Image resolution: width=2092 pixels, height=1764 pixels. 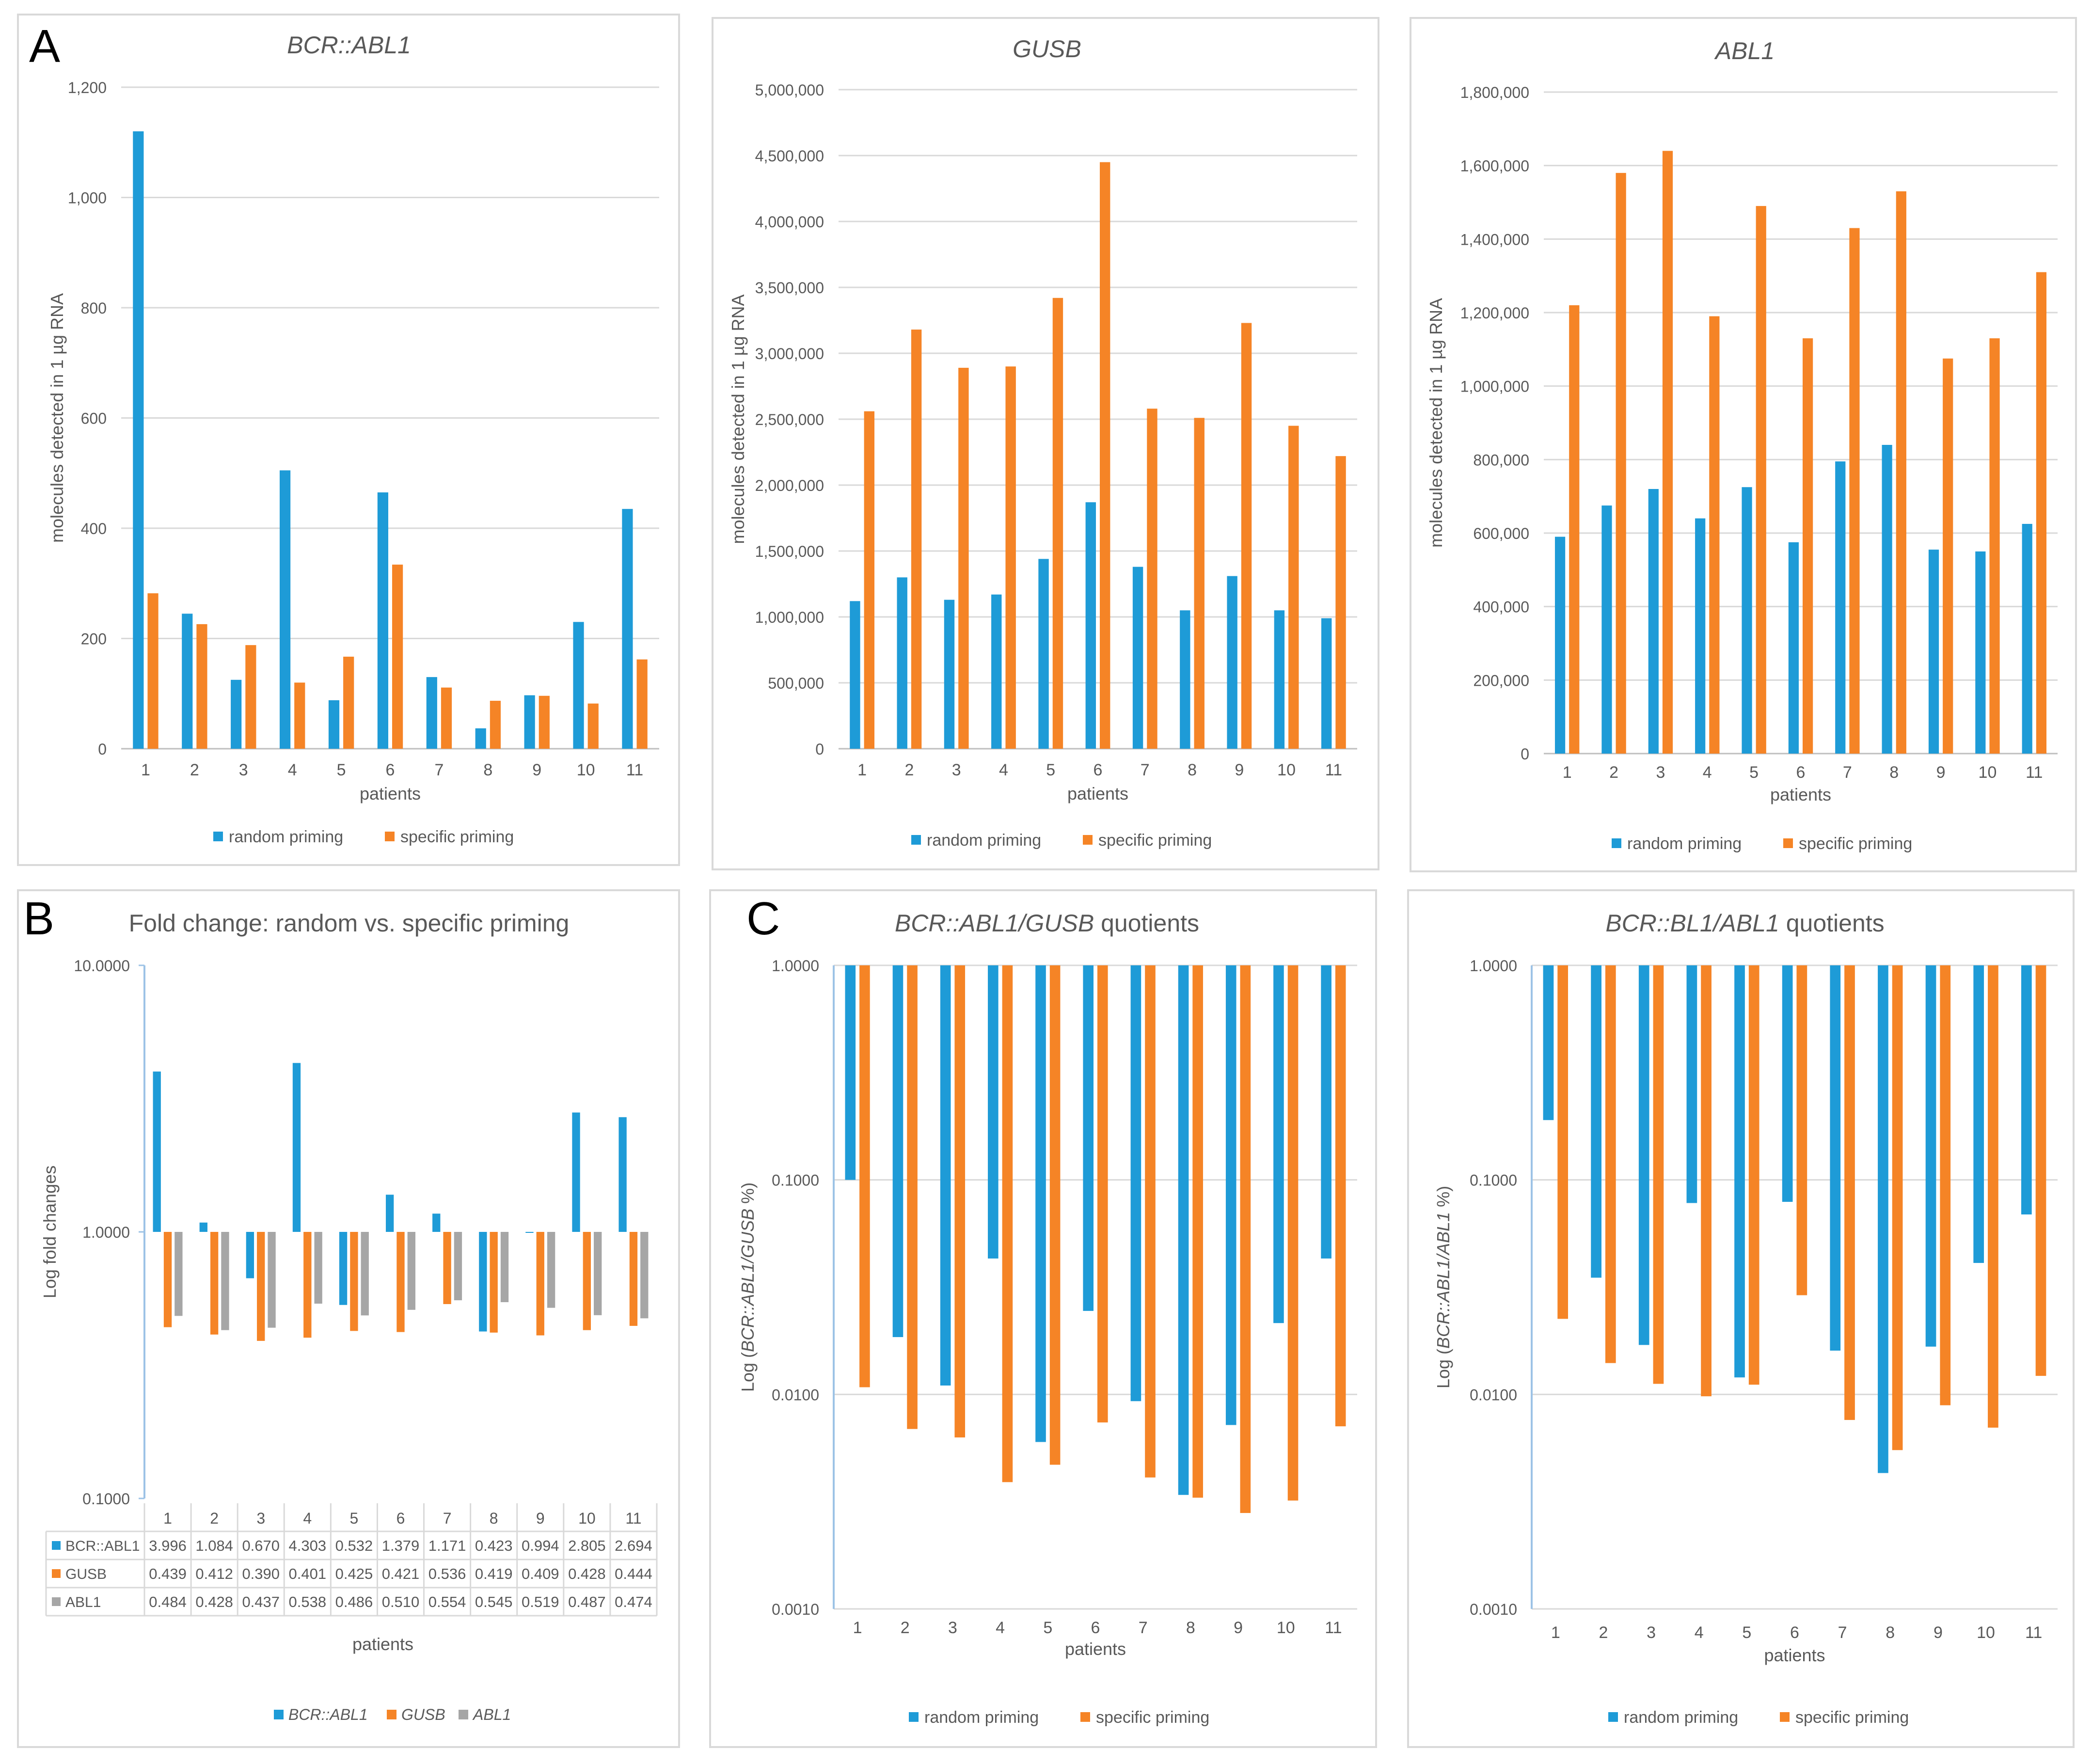 What do you see at coordinates (145, 770) in the screenshot?
I see `x-tick-label-a1-1: 1` at bounding box center [145, 770].